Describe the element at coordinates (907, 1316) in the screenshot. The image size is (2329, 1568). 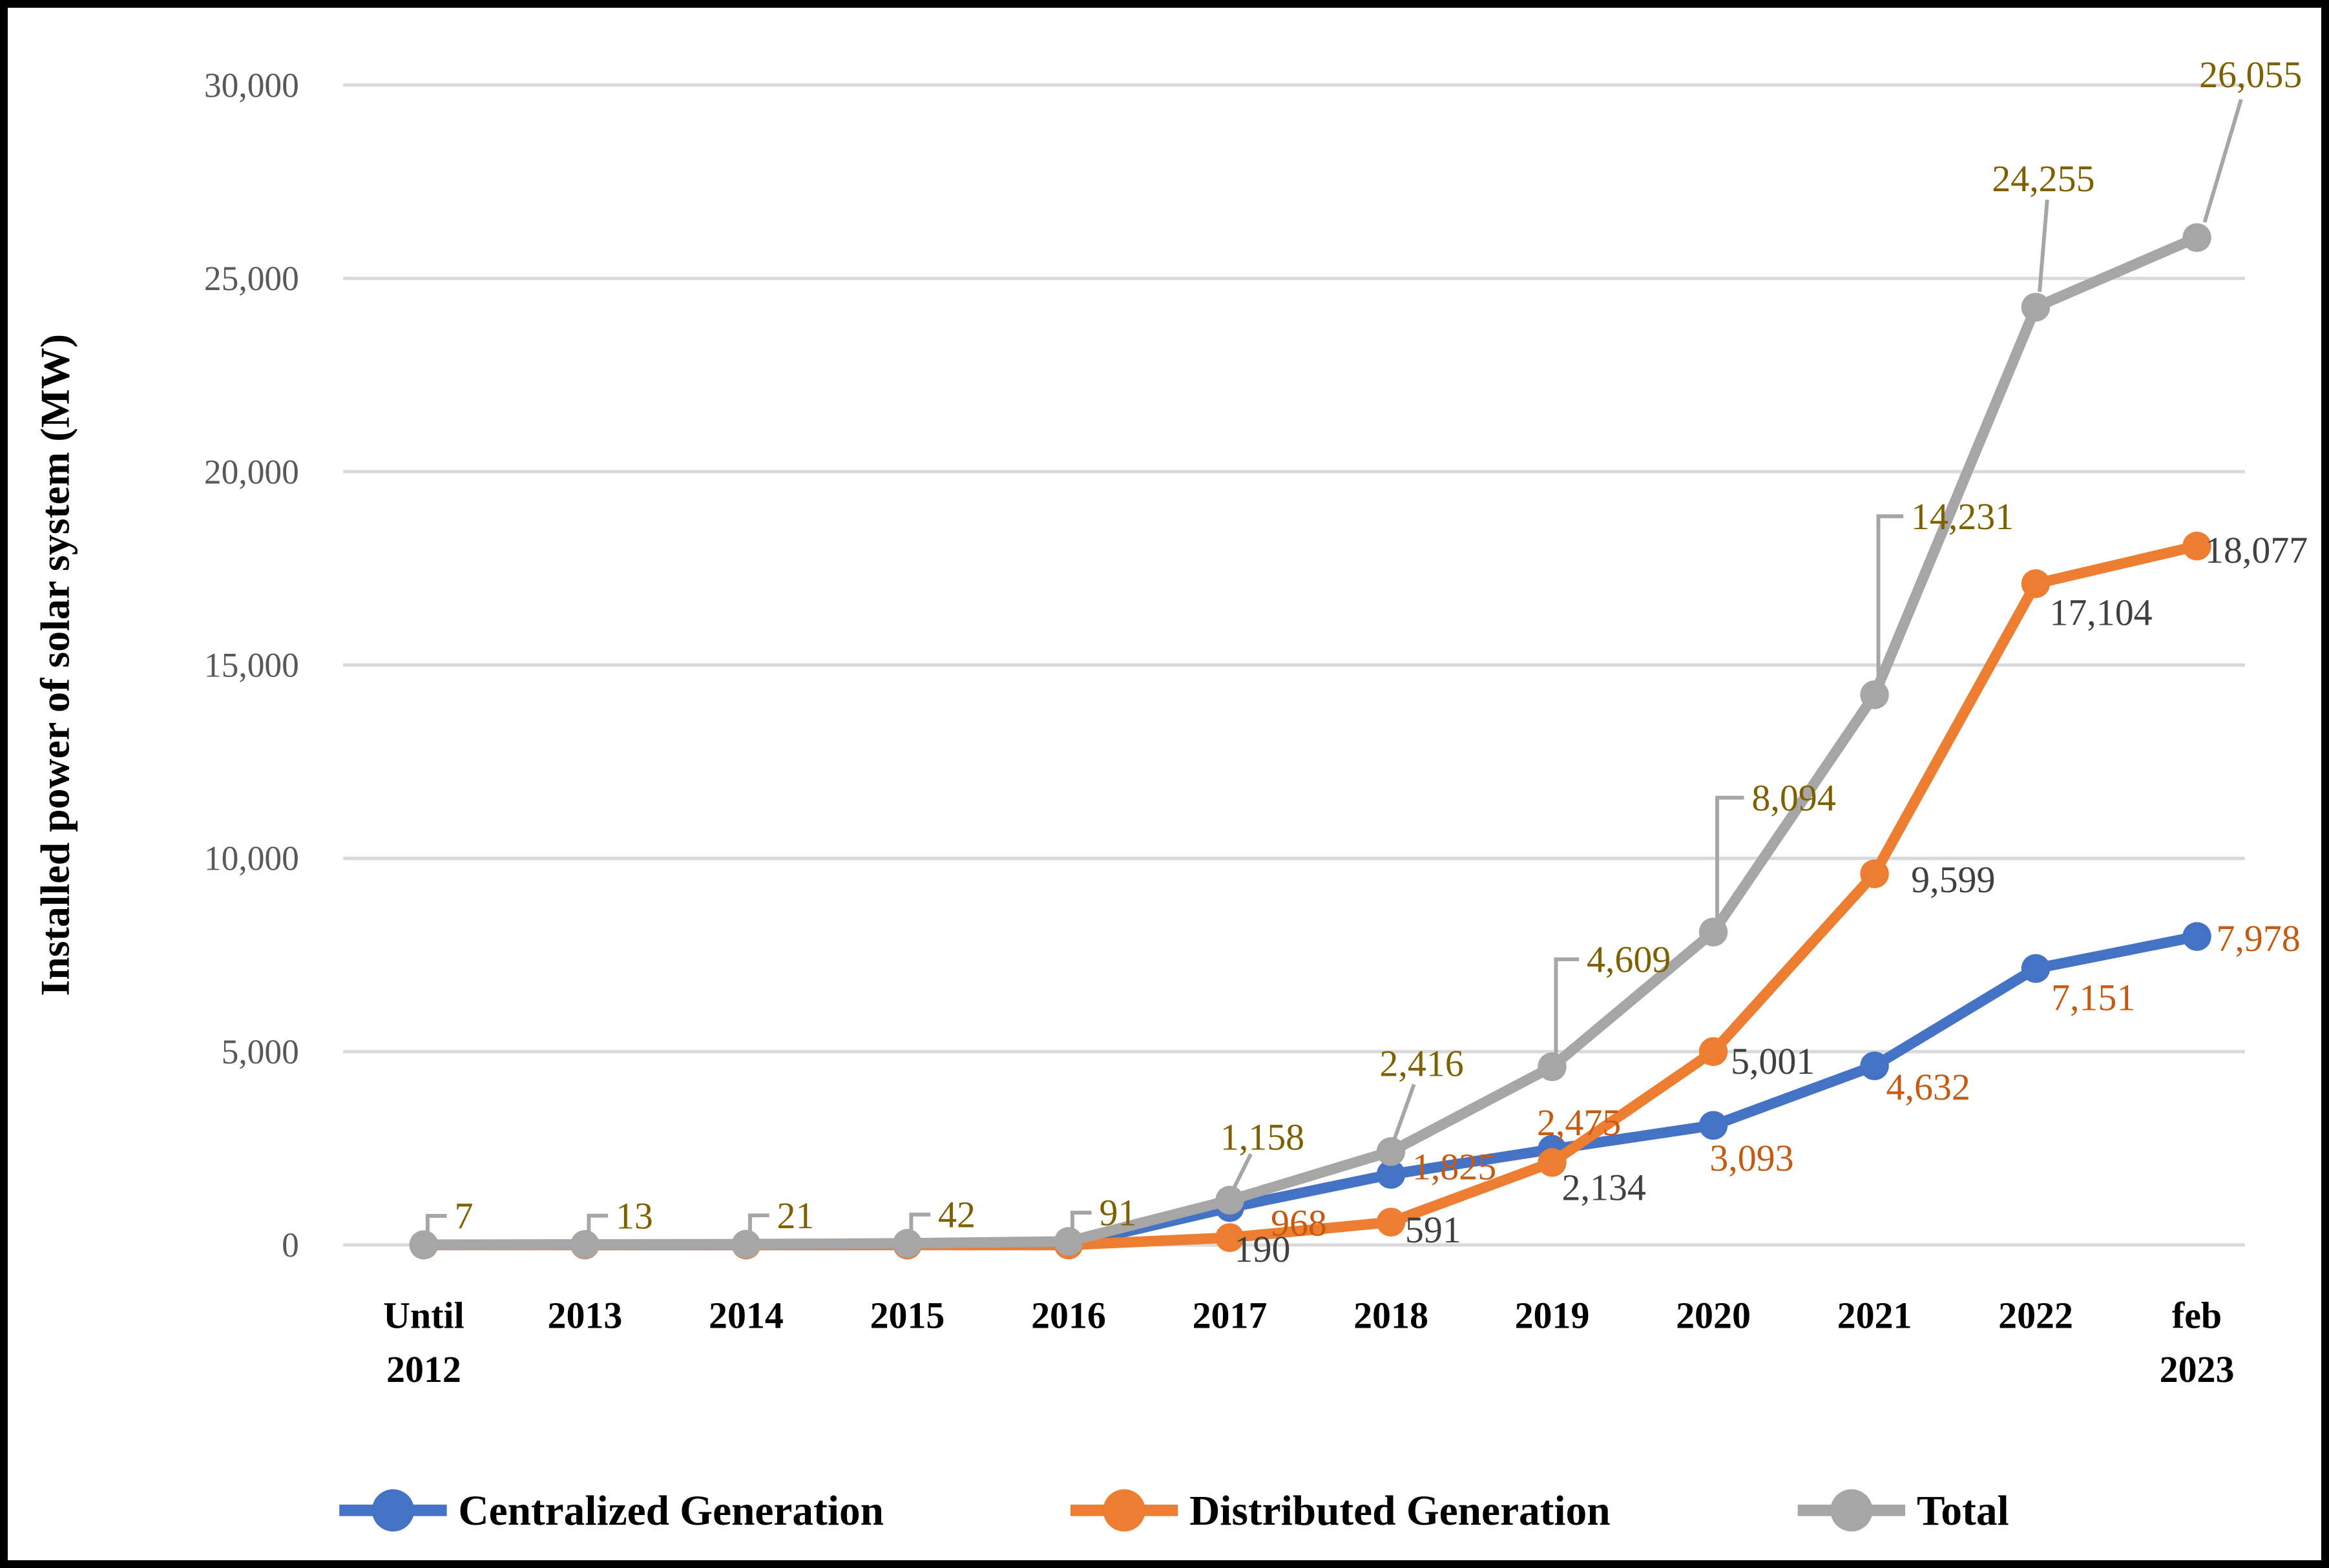
I see `x-axis-label: 2015` at that location.